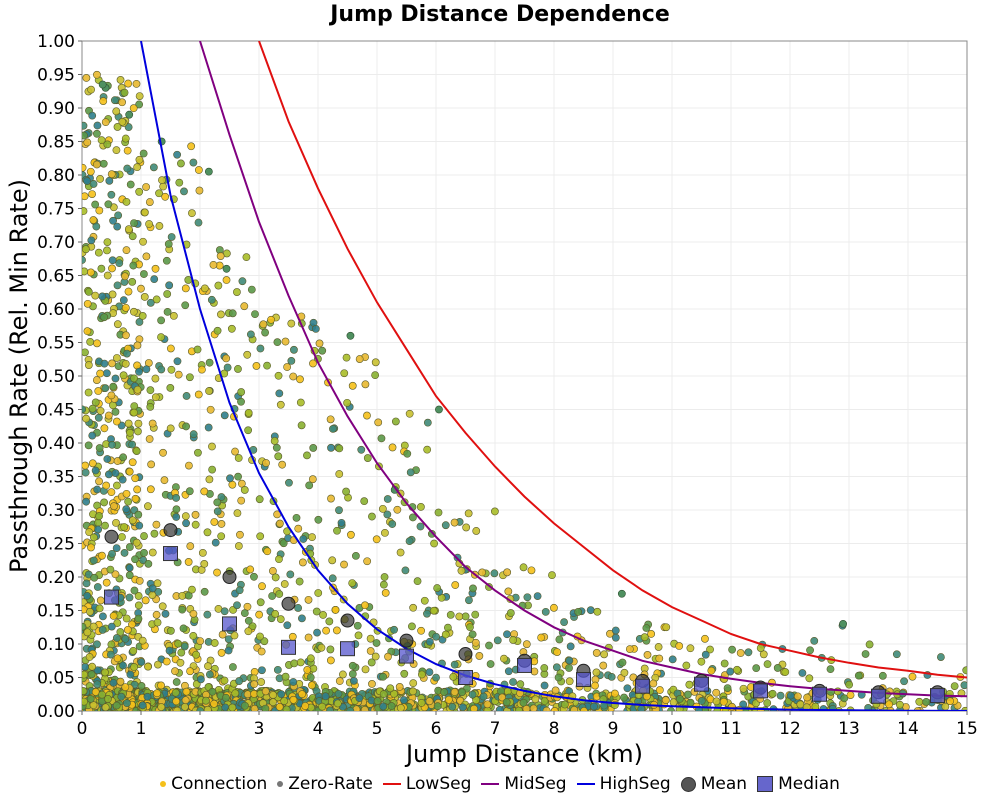  Describe the element at coordinates (377, 729) in the screenshot. I see `x-tick-label: 5` at that location.